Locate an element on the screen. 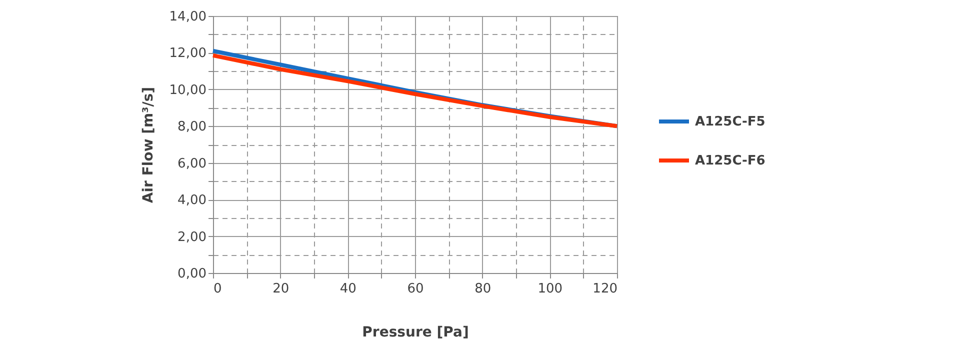  x-tick-label: 40 is located at coordinates (348, 289).